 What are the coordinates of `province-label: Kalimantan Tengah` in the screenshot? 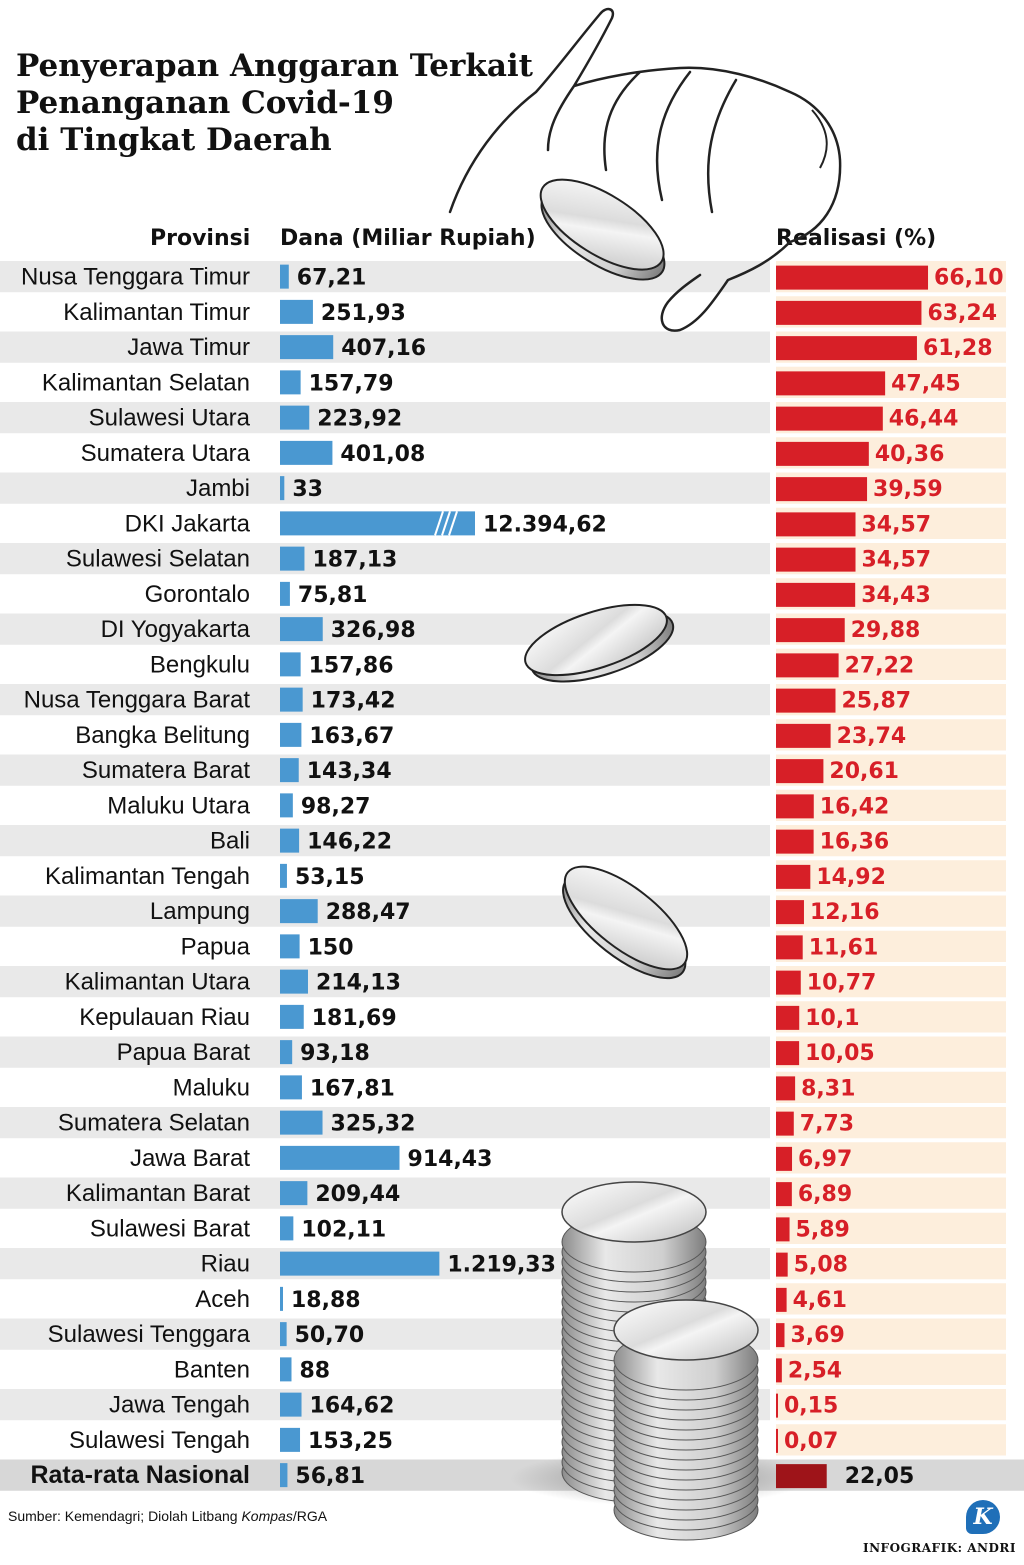 It's located at (147, 876).